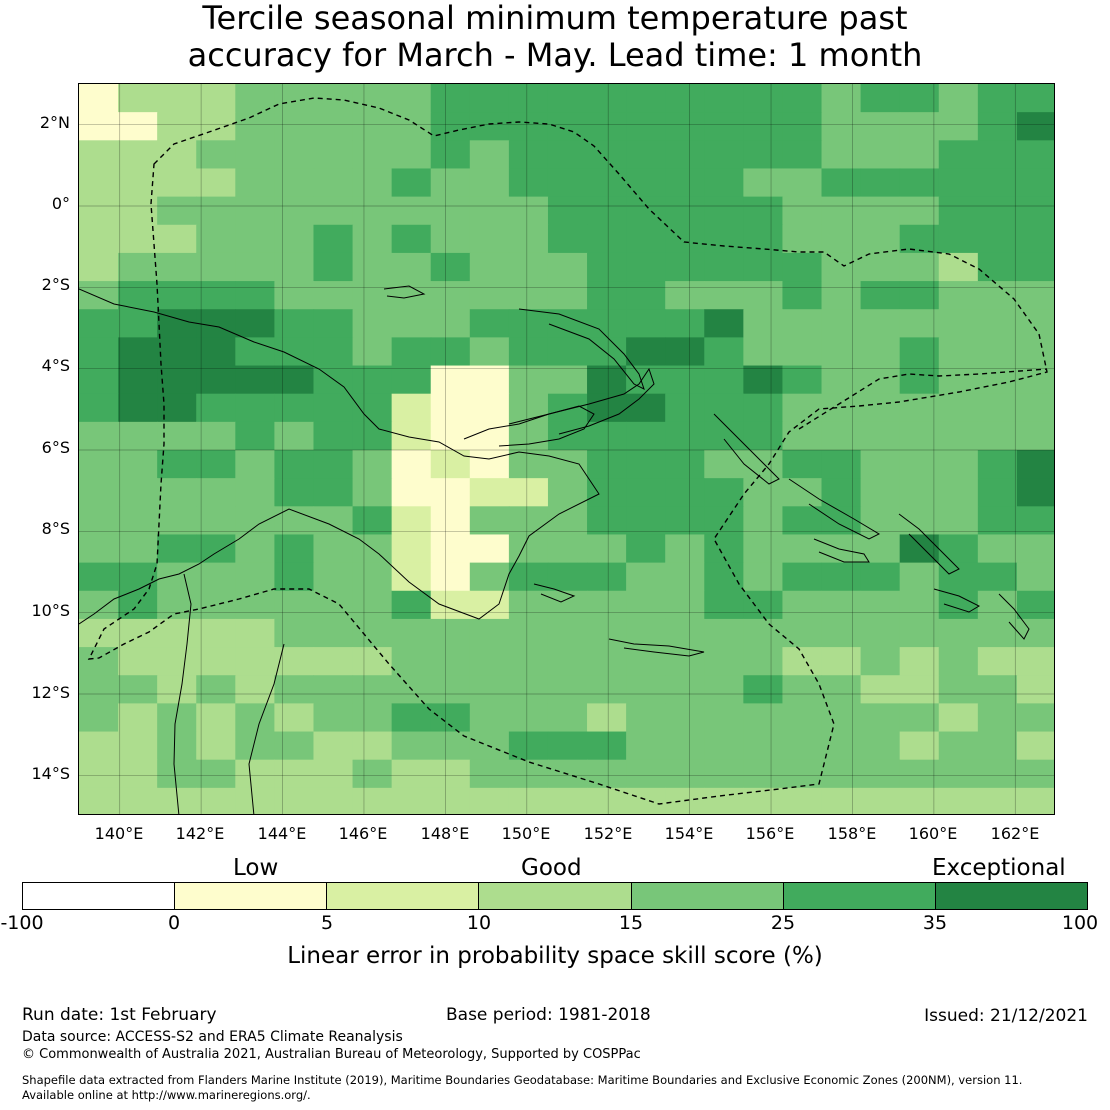 This screenshot has height=1110, width=1110. What do you see at coordinates (783, 923) in the screenshot?
I see `colorbar-tick-5: 25` at bounding box center [783, 923].